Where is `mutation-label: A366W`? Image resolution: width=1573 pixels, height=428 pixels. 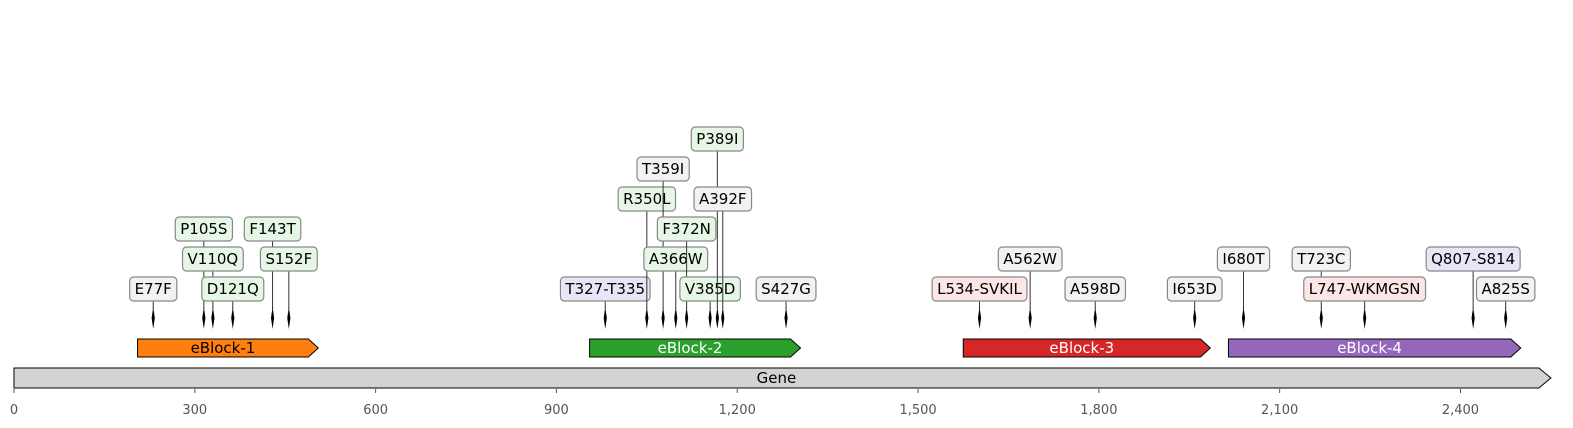
mutation-label: A366W is located at coordinates (676, 259).